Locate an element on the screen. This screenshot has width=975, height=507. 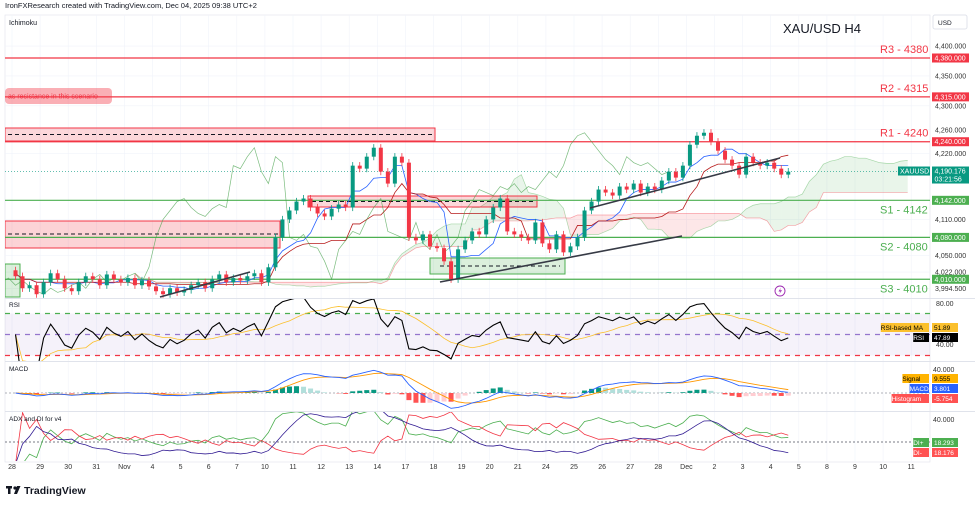
legend-value: 18.176 is located at coordinates (944, 453).